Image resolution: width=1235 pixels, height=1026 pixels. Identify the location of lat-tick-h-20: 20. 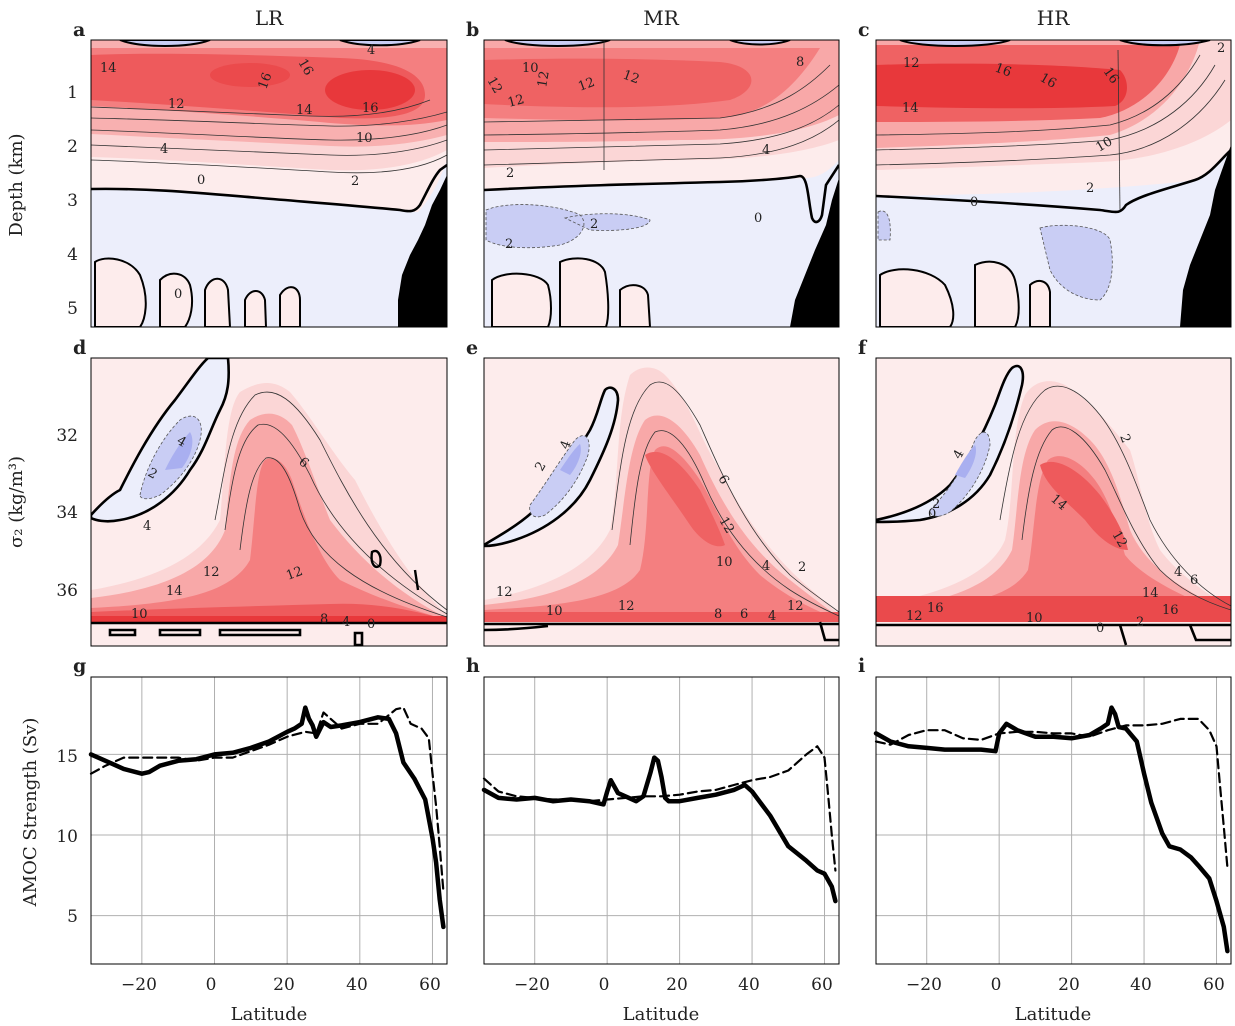
(677, 985).